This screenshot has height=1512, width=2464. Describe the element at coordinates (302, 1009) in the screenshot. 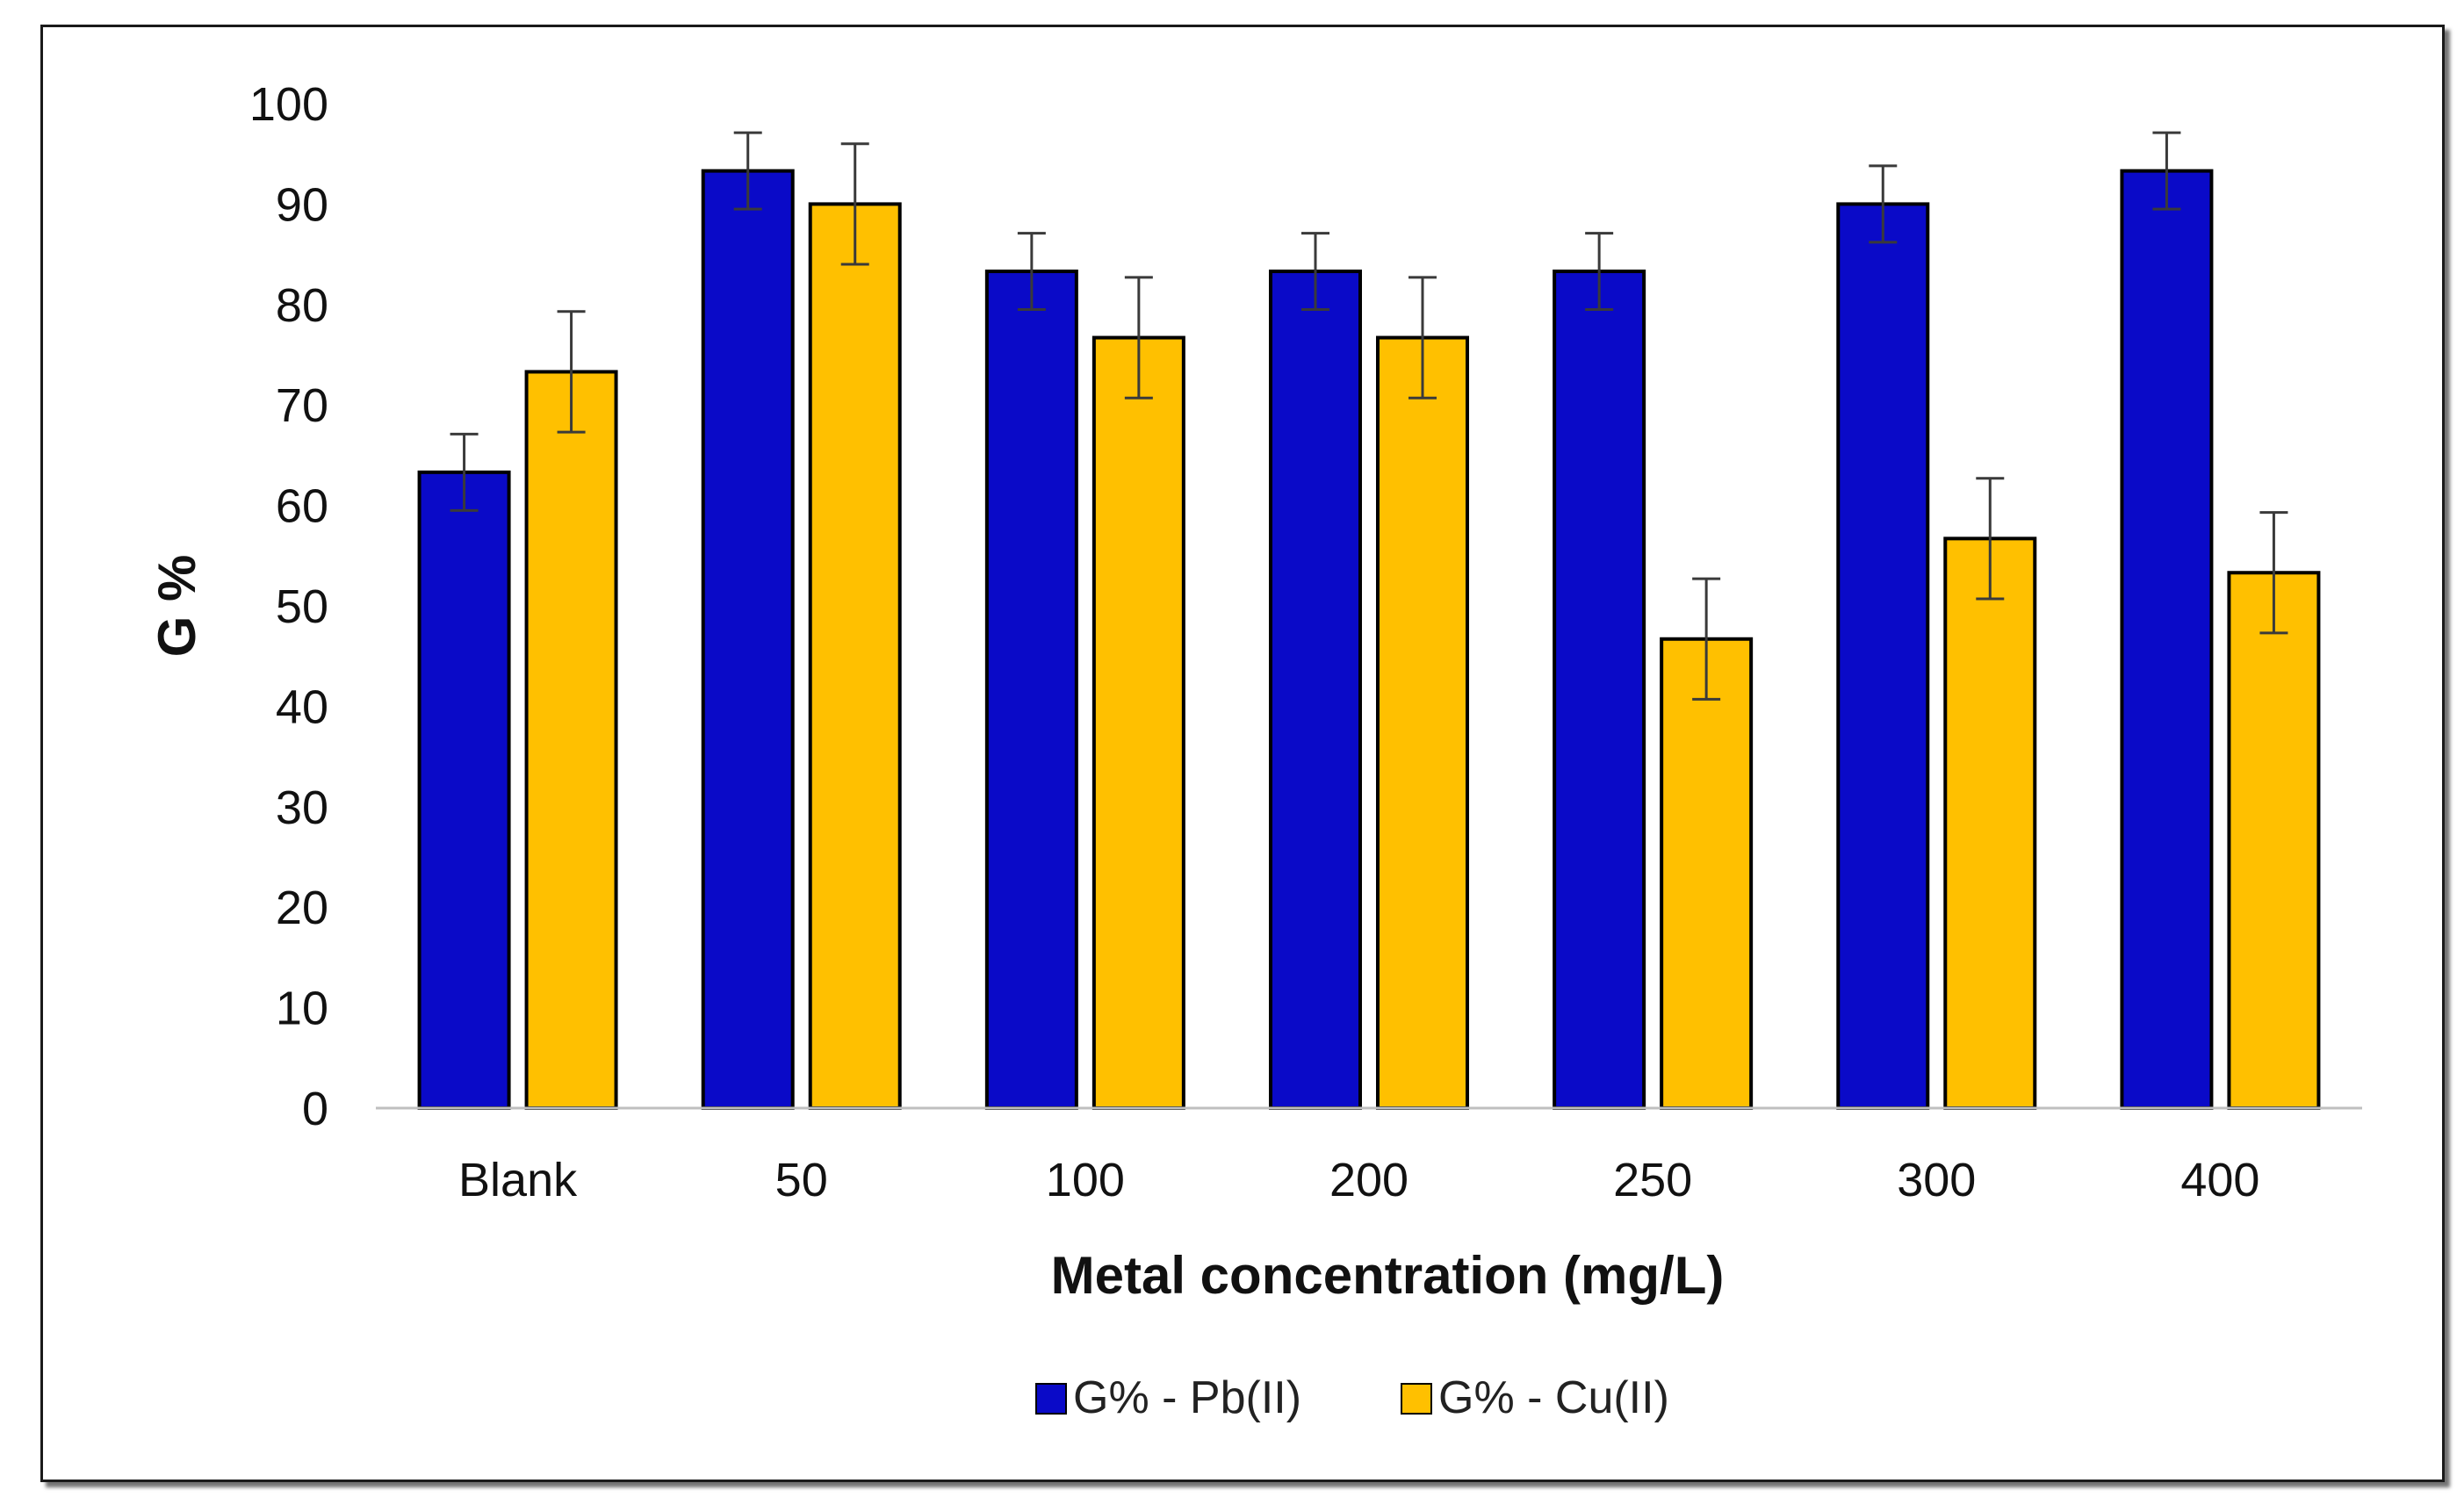

I see `y-tick-label: 10` at that location.